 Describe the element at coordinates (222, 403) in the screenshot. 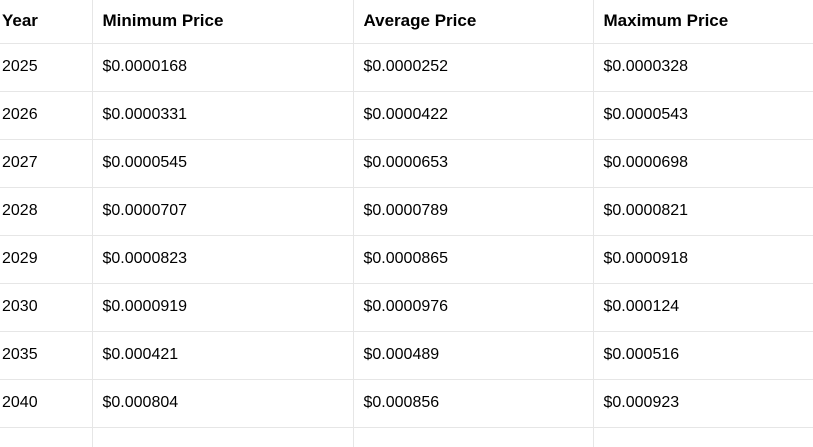

I see `min-price-cell: $0.000804` at that location.